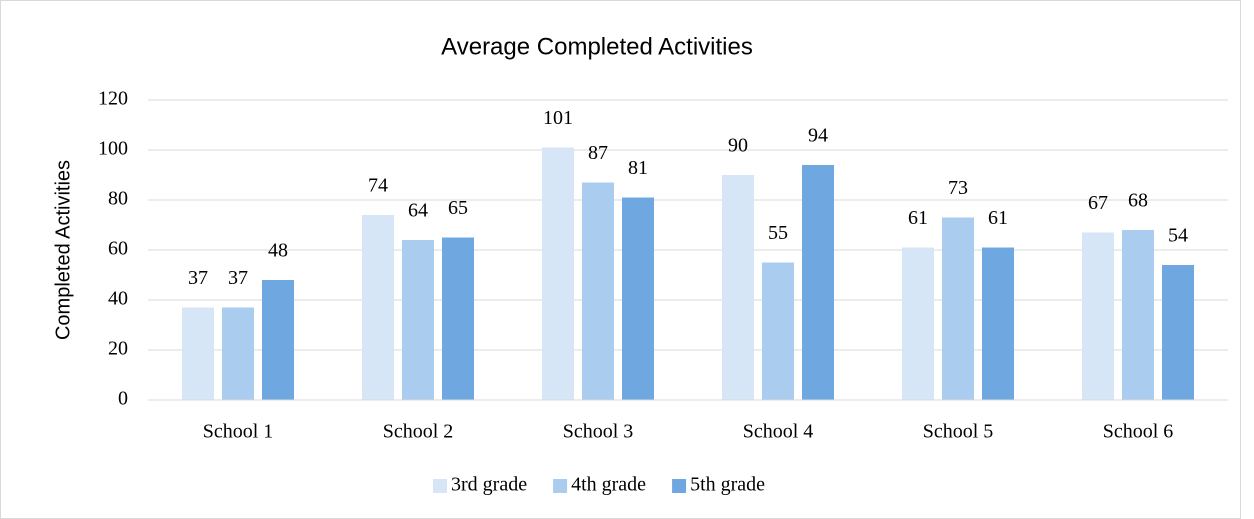  I want to click on data-label: 87, so click(598, 153).